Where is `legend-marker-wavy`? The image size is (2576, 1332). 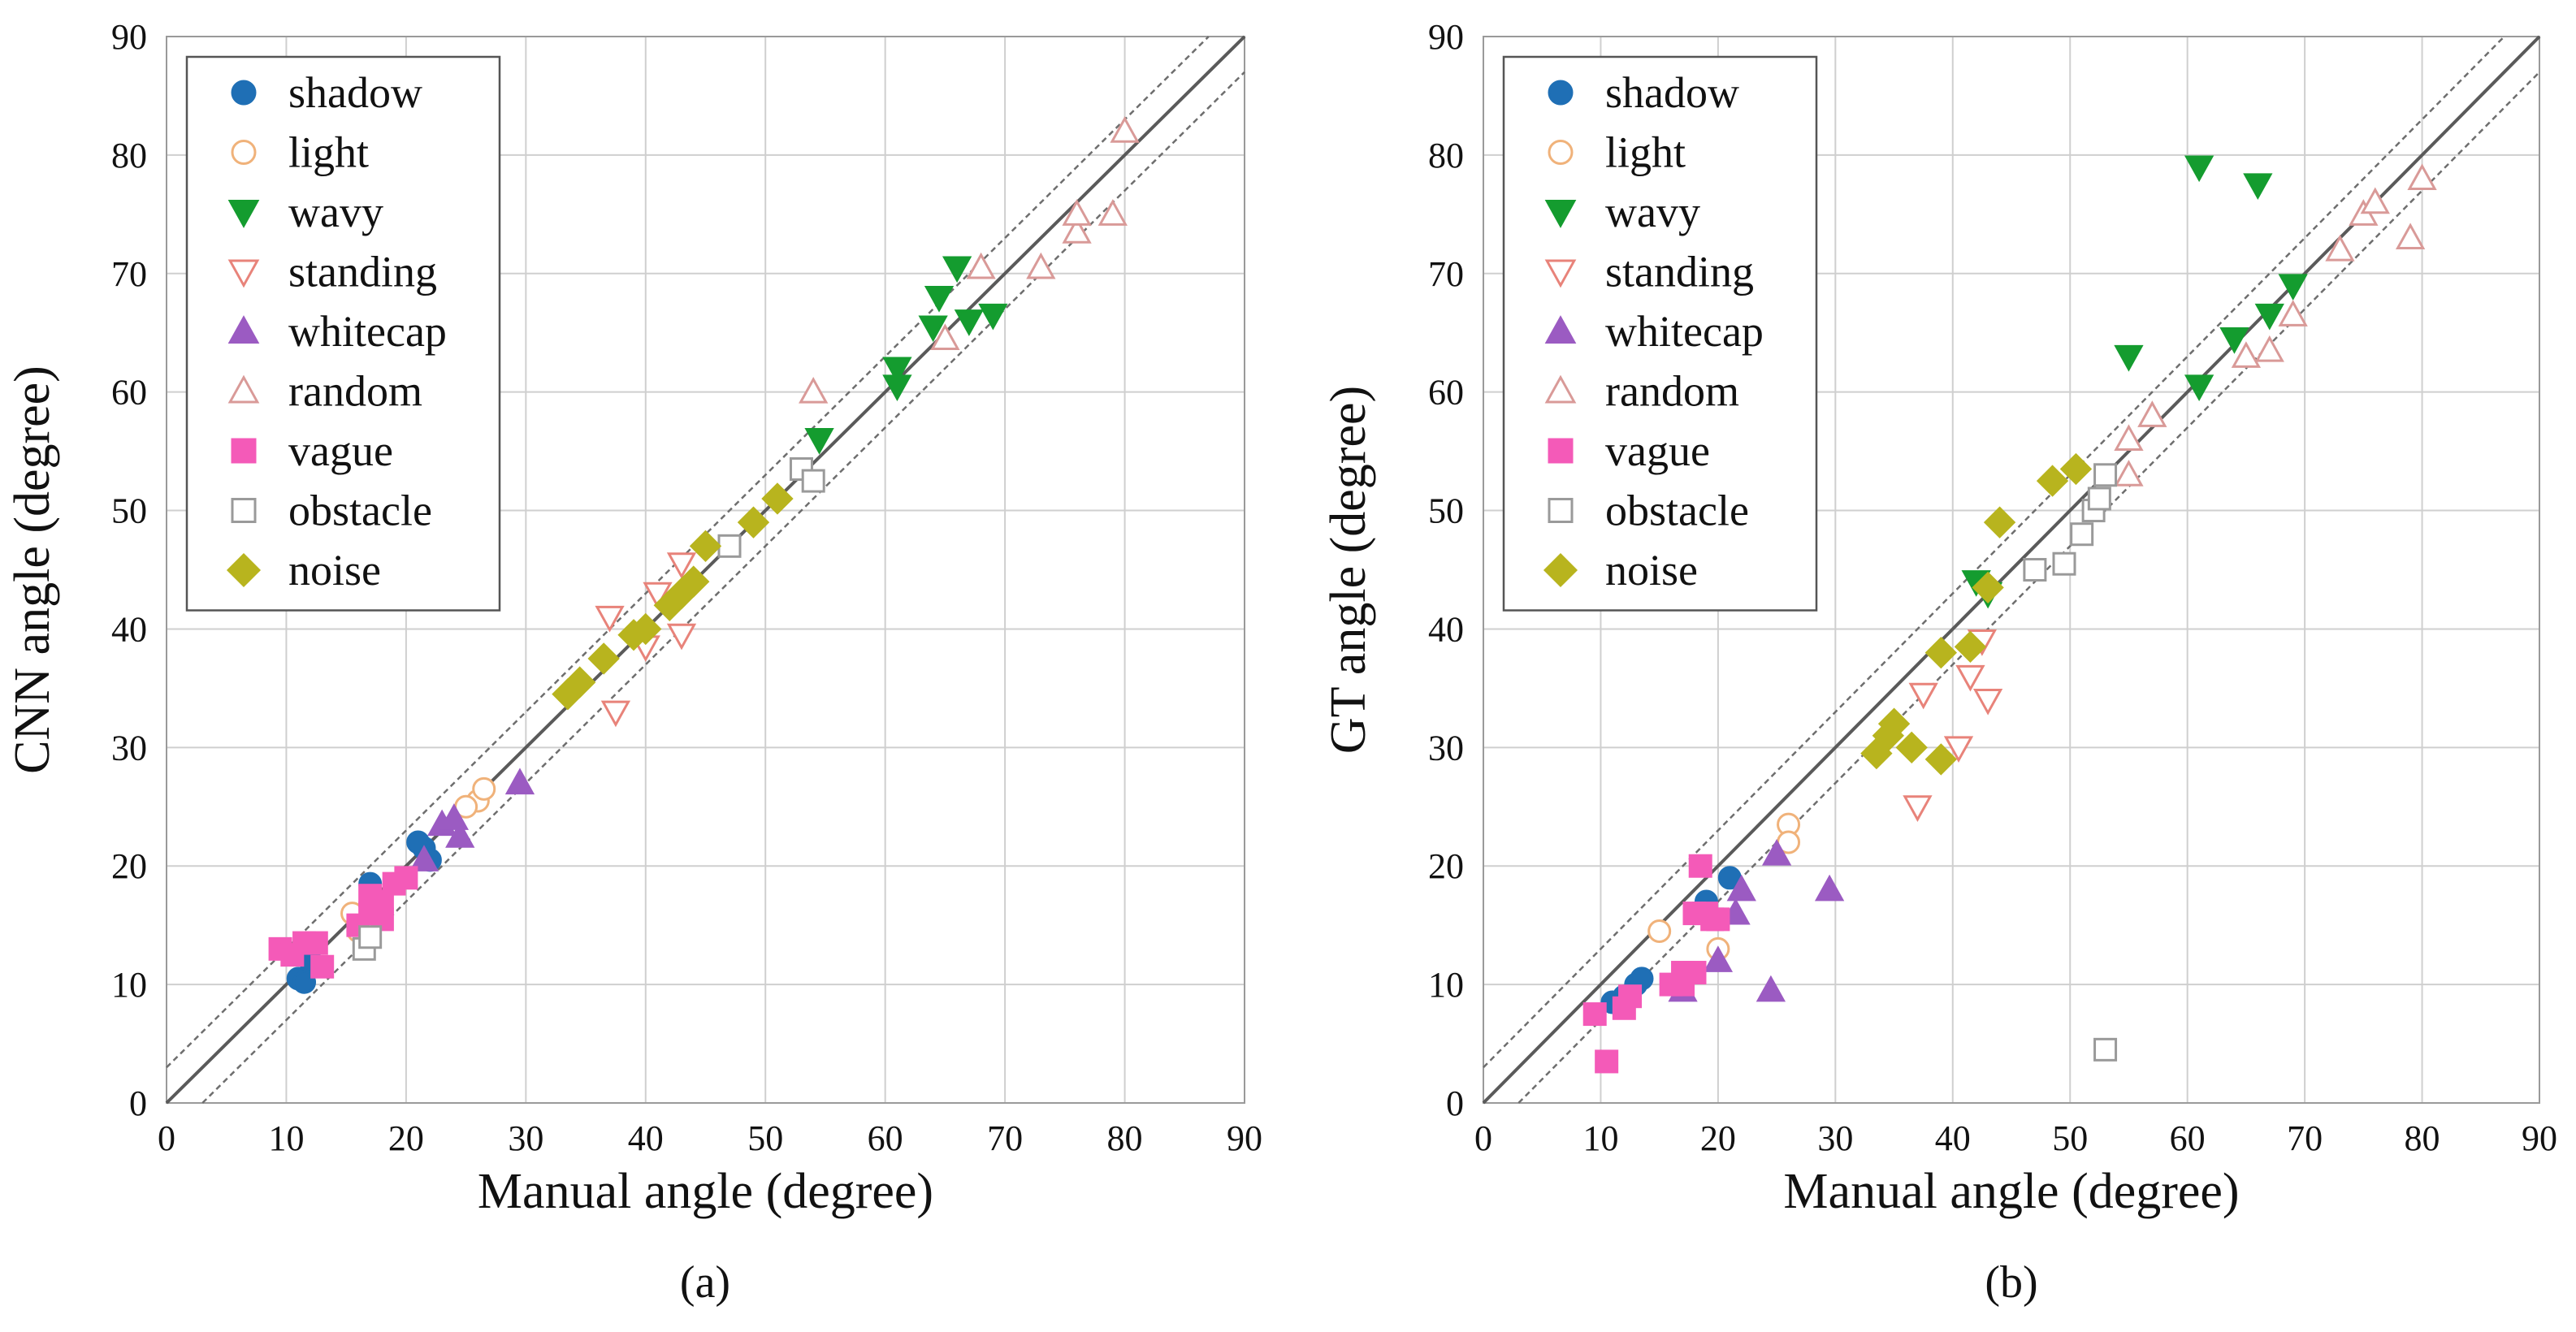 legend-marker-wavy is located at coordinates (1560, 214).